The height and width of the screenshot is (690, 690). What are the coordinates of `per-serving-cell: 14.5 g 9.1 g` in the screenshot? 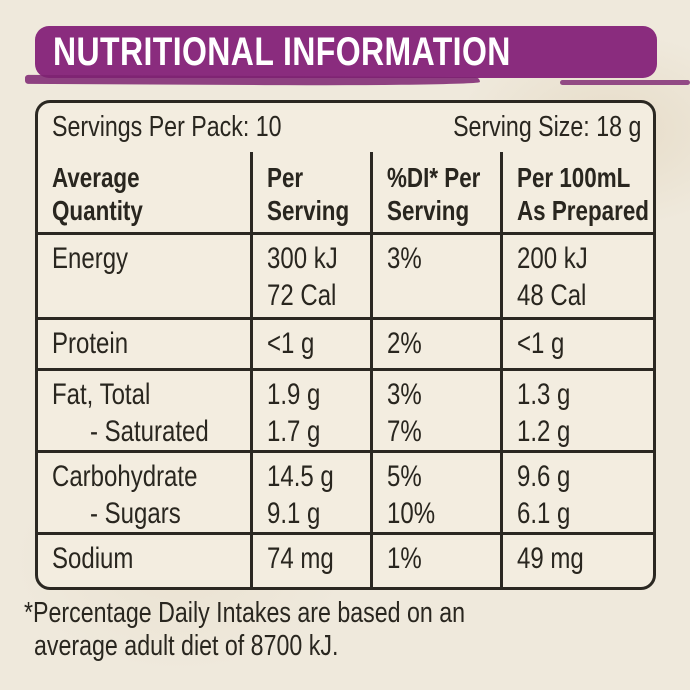 It's located at (310, 492).